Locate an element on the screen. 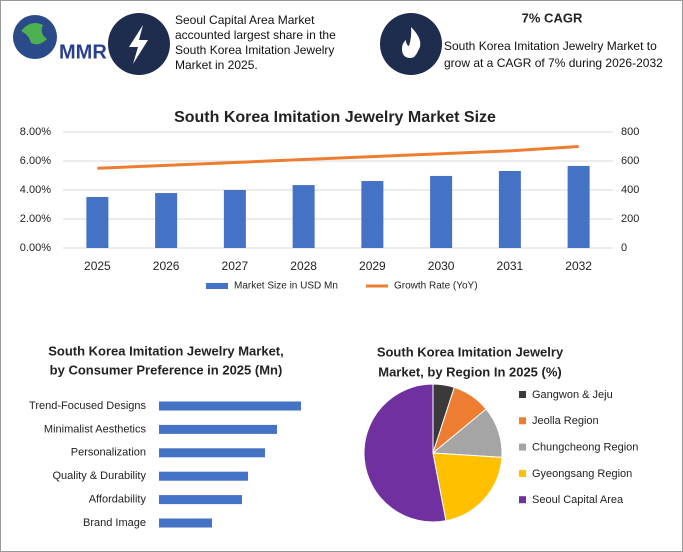  y-tick-label: 0.00% is located at coordinates (35, 248).